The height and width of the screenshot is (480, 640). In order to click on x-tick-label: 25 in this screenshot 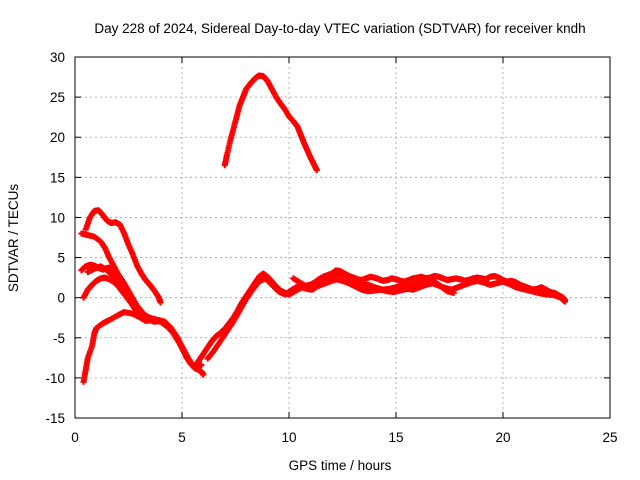, I will do `click(609, 437)`.